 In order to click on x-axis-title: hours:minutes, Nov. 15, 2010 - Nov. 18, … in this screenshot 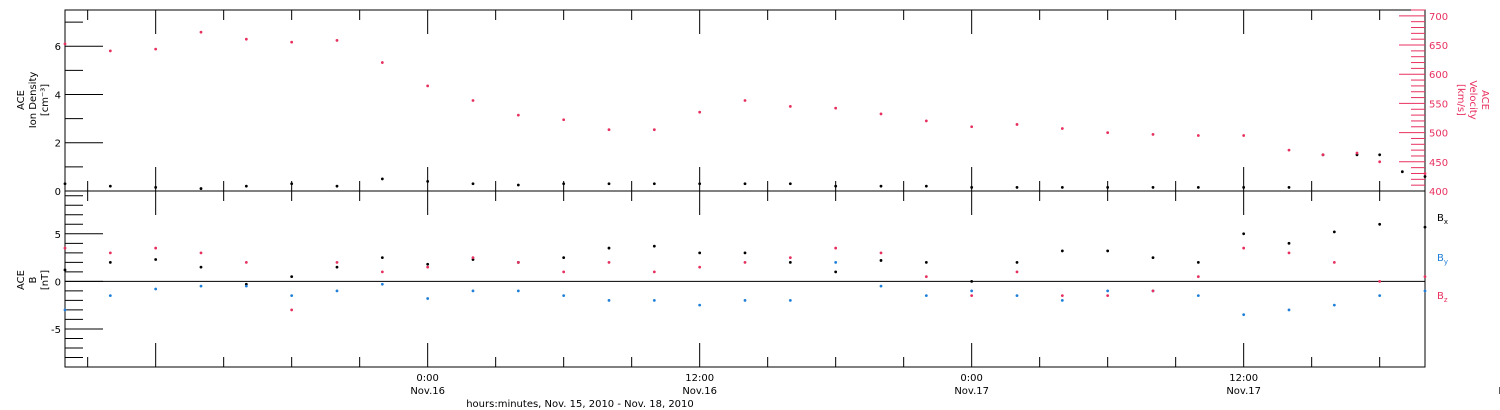, I will do `click(580, 404)`.